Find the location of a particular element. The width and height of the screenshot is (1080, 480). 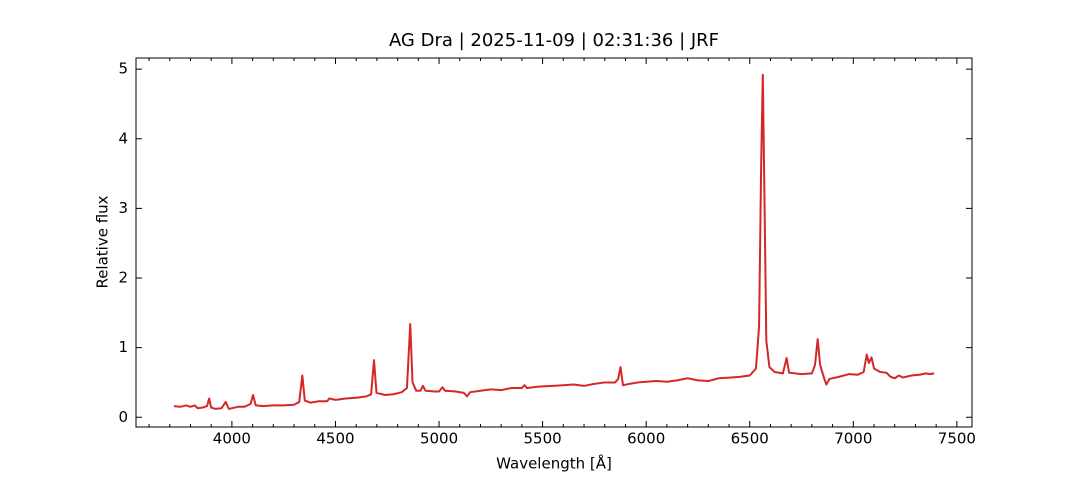

y-tick-label: 1 is located at coordinates (123, 347).